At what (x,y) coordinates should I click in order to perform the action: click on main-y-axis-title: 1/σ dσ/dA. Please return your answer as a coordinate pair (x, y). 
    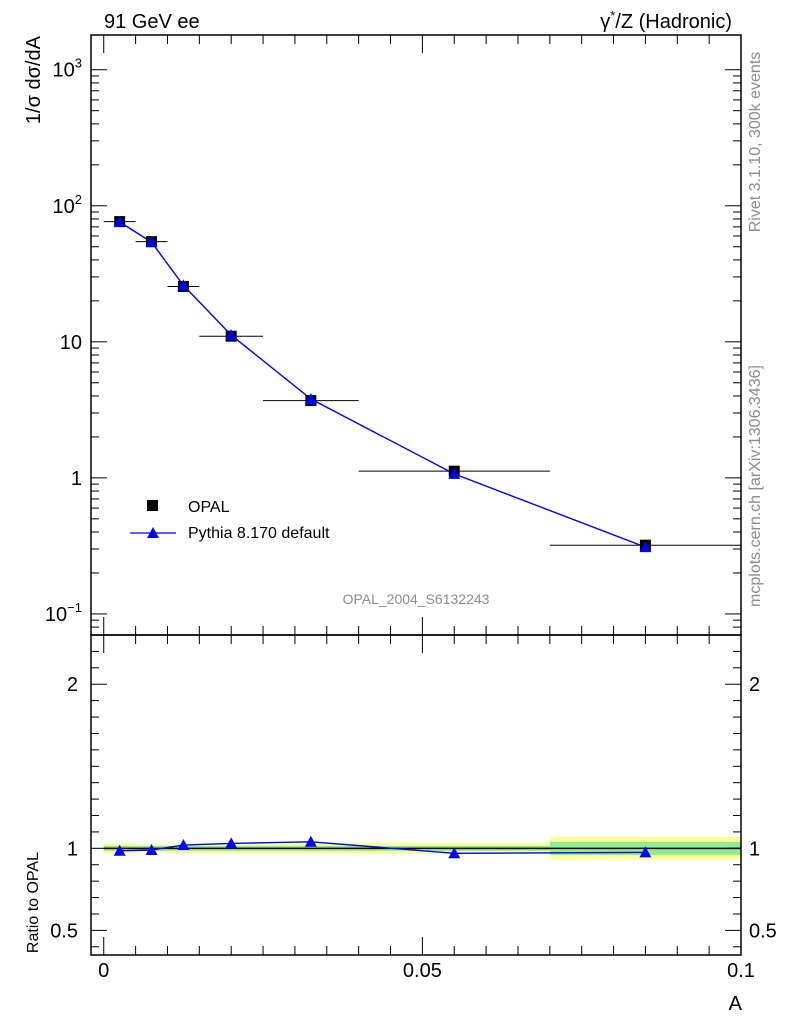
    Looking at the image, I should click on (34, 79).